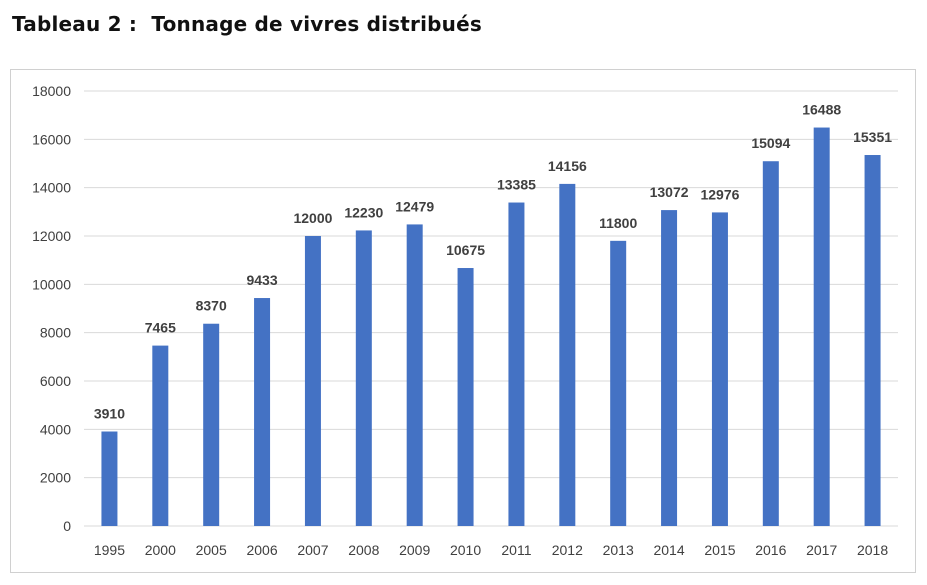 Image resolution: width=927 pixels, height=585 pixels. Describe the element at coordinates (51, 188) in the screenshot. I see `y-tick-label: 14000` at that location.